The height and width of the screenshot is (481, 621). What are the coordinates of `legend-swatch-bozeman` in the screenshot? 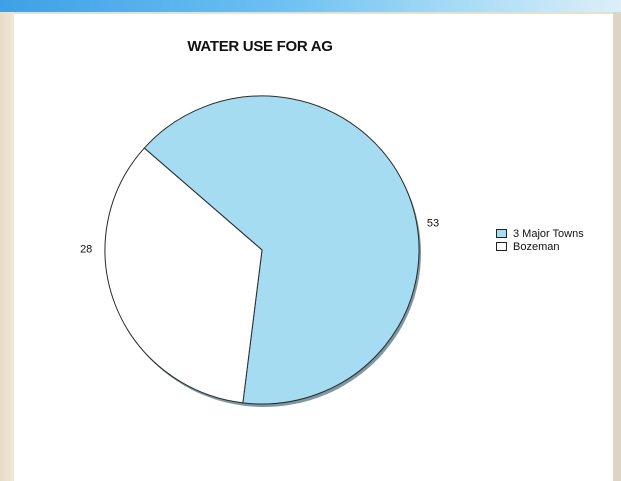 It's located at (501, 246).